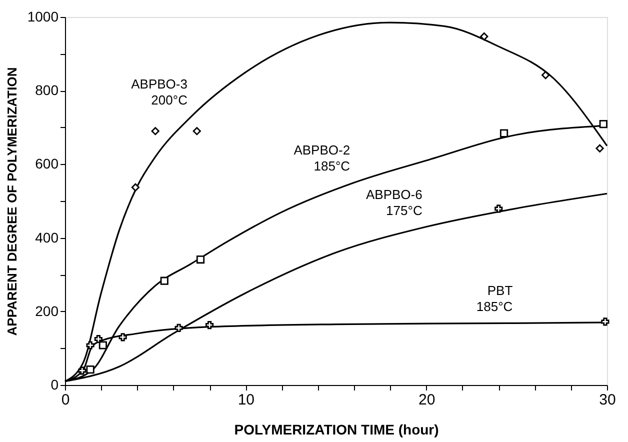 The width and height of the screenshot is (628, 442). What do you see at coordinates (322, 158) in the screenshot?
I see `annotation: ABPBO-2 185°C` at bounding box center [322, 158].